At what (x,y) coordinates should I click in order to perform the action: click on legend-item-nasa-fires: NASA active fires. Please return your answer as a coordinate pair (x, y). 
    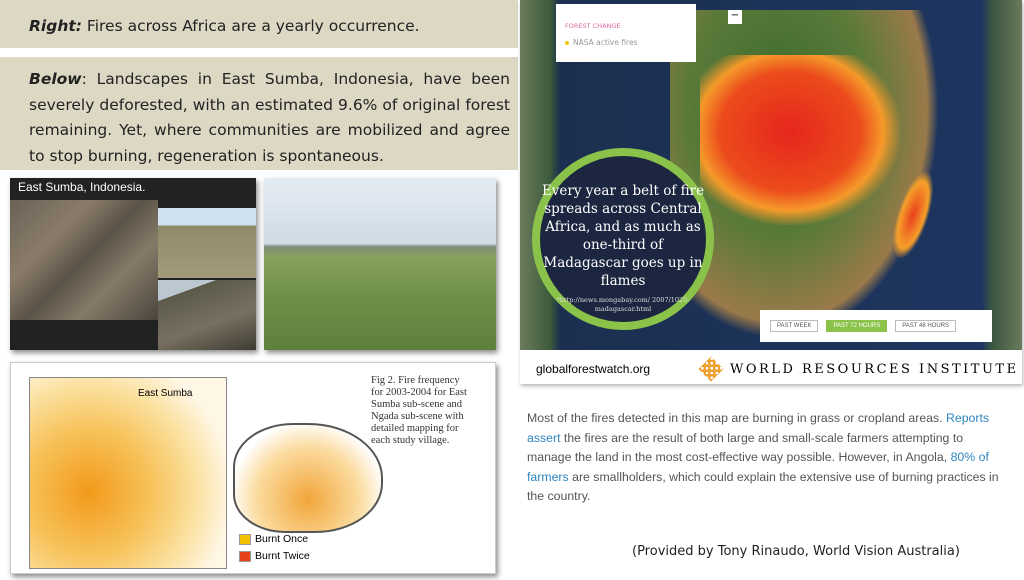
    Looking at the image, I should click on (601, 42).